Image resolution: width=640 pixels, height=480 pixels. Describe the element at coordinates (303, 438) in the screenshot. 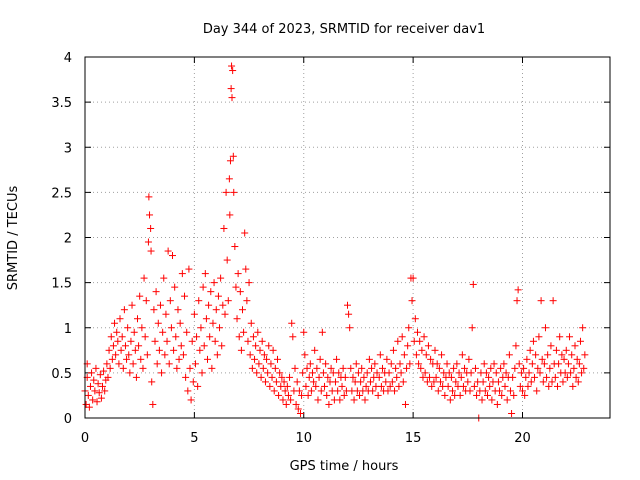

I see `x-tick-label: 10` at that location.